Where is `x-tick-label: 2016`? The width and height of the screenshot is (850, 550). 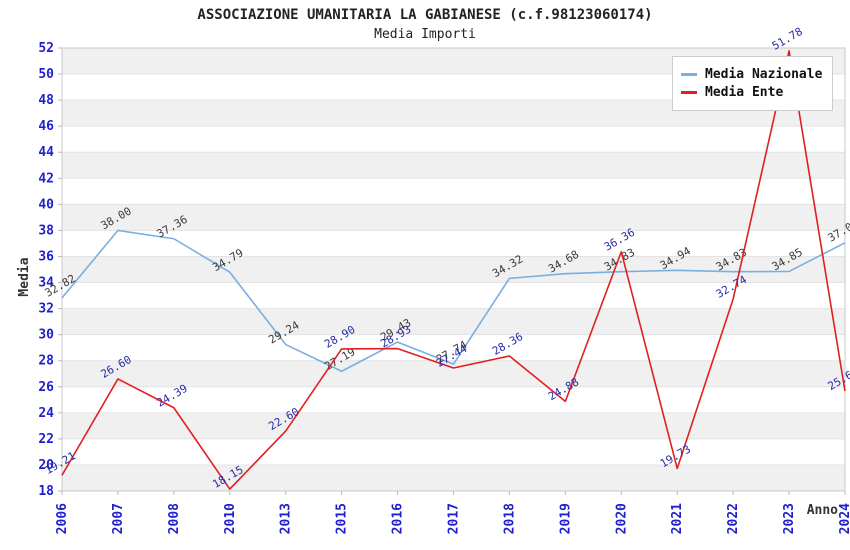 x-tick-label: 2016 is located at coordinates (398, 518).